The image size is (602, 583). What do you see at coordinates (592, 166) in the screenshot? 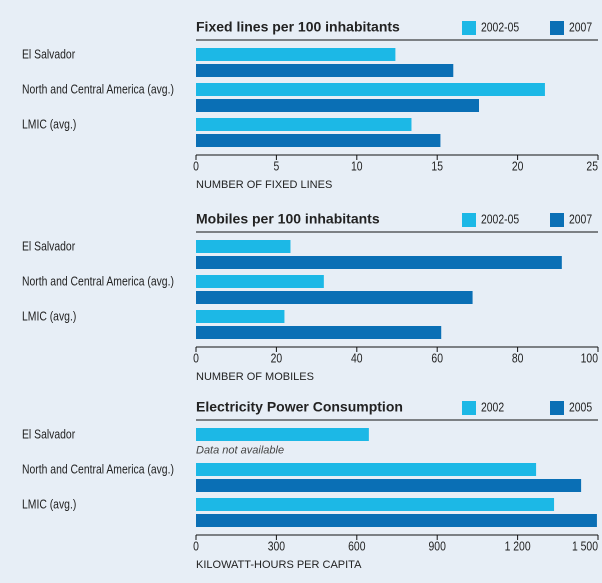
I see `x-tick-label: 25` at bounding box center [592, 166].